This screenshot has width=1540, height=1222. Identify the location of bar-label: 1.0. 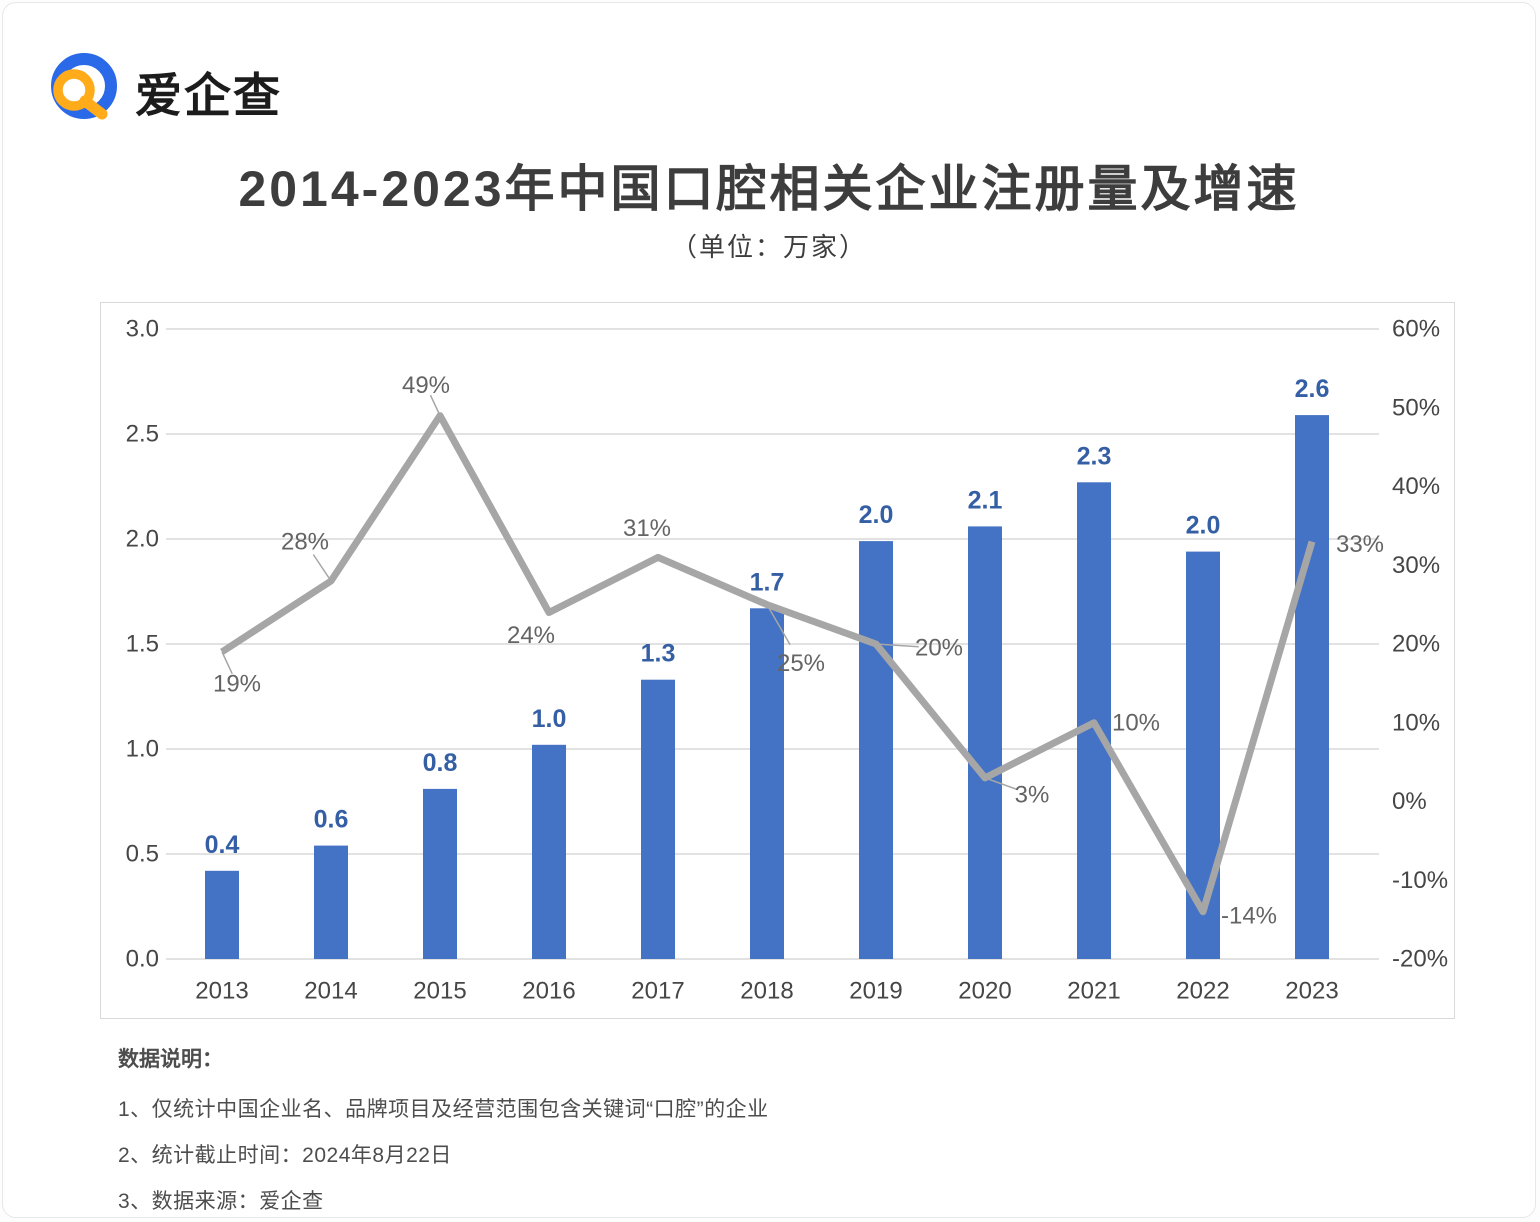
(549, 719).